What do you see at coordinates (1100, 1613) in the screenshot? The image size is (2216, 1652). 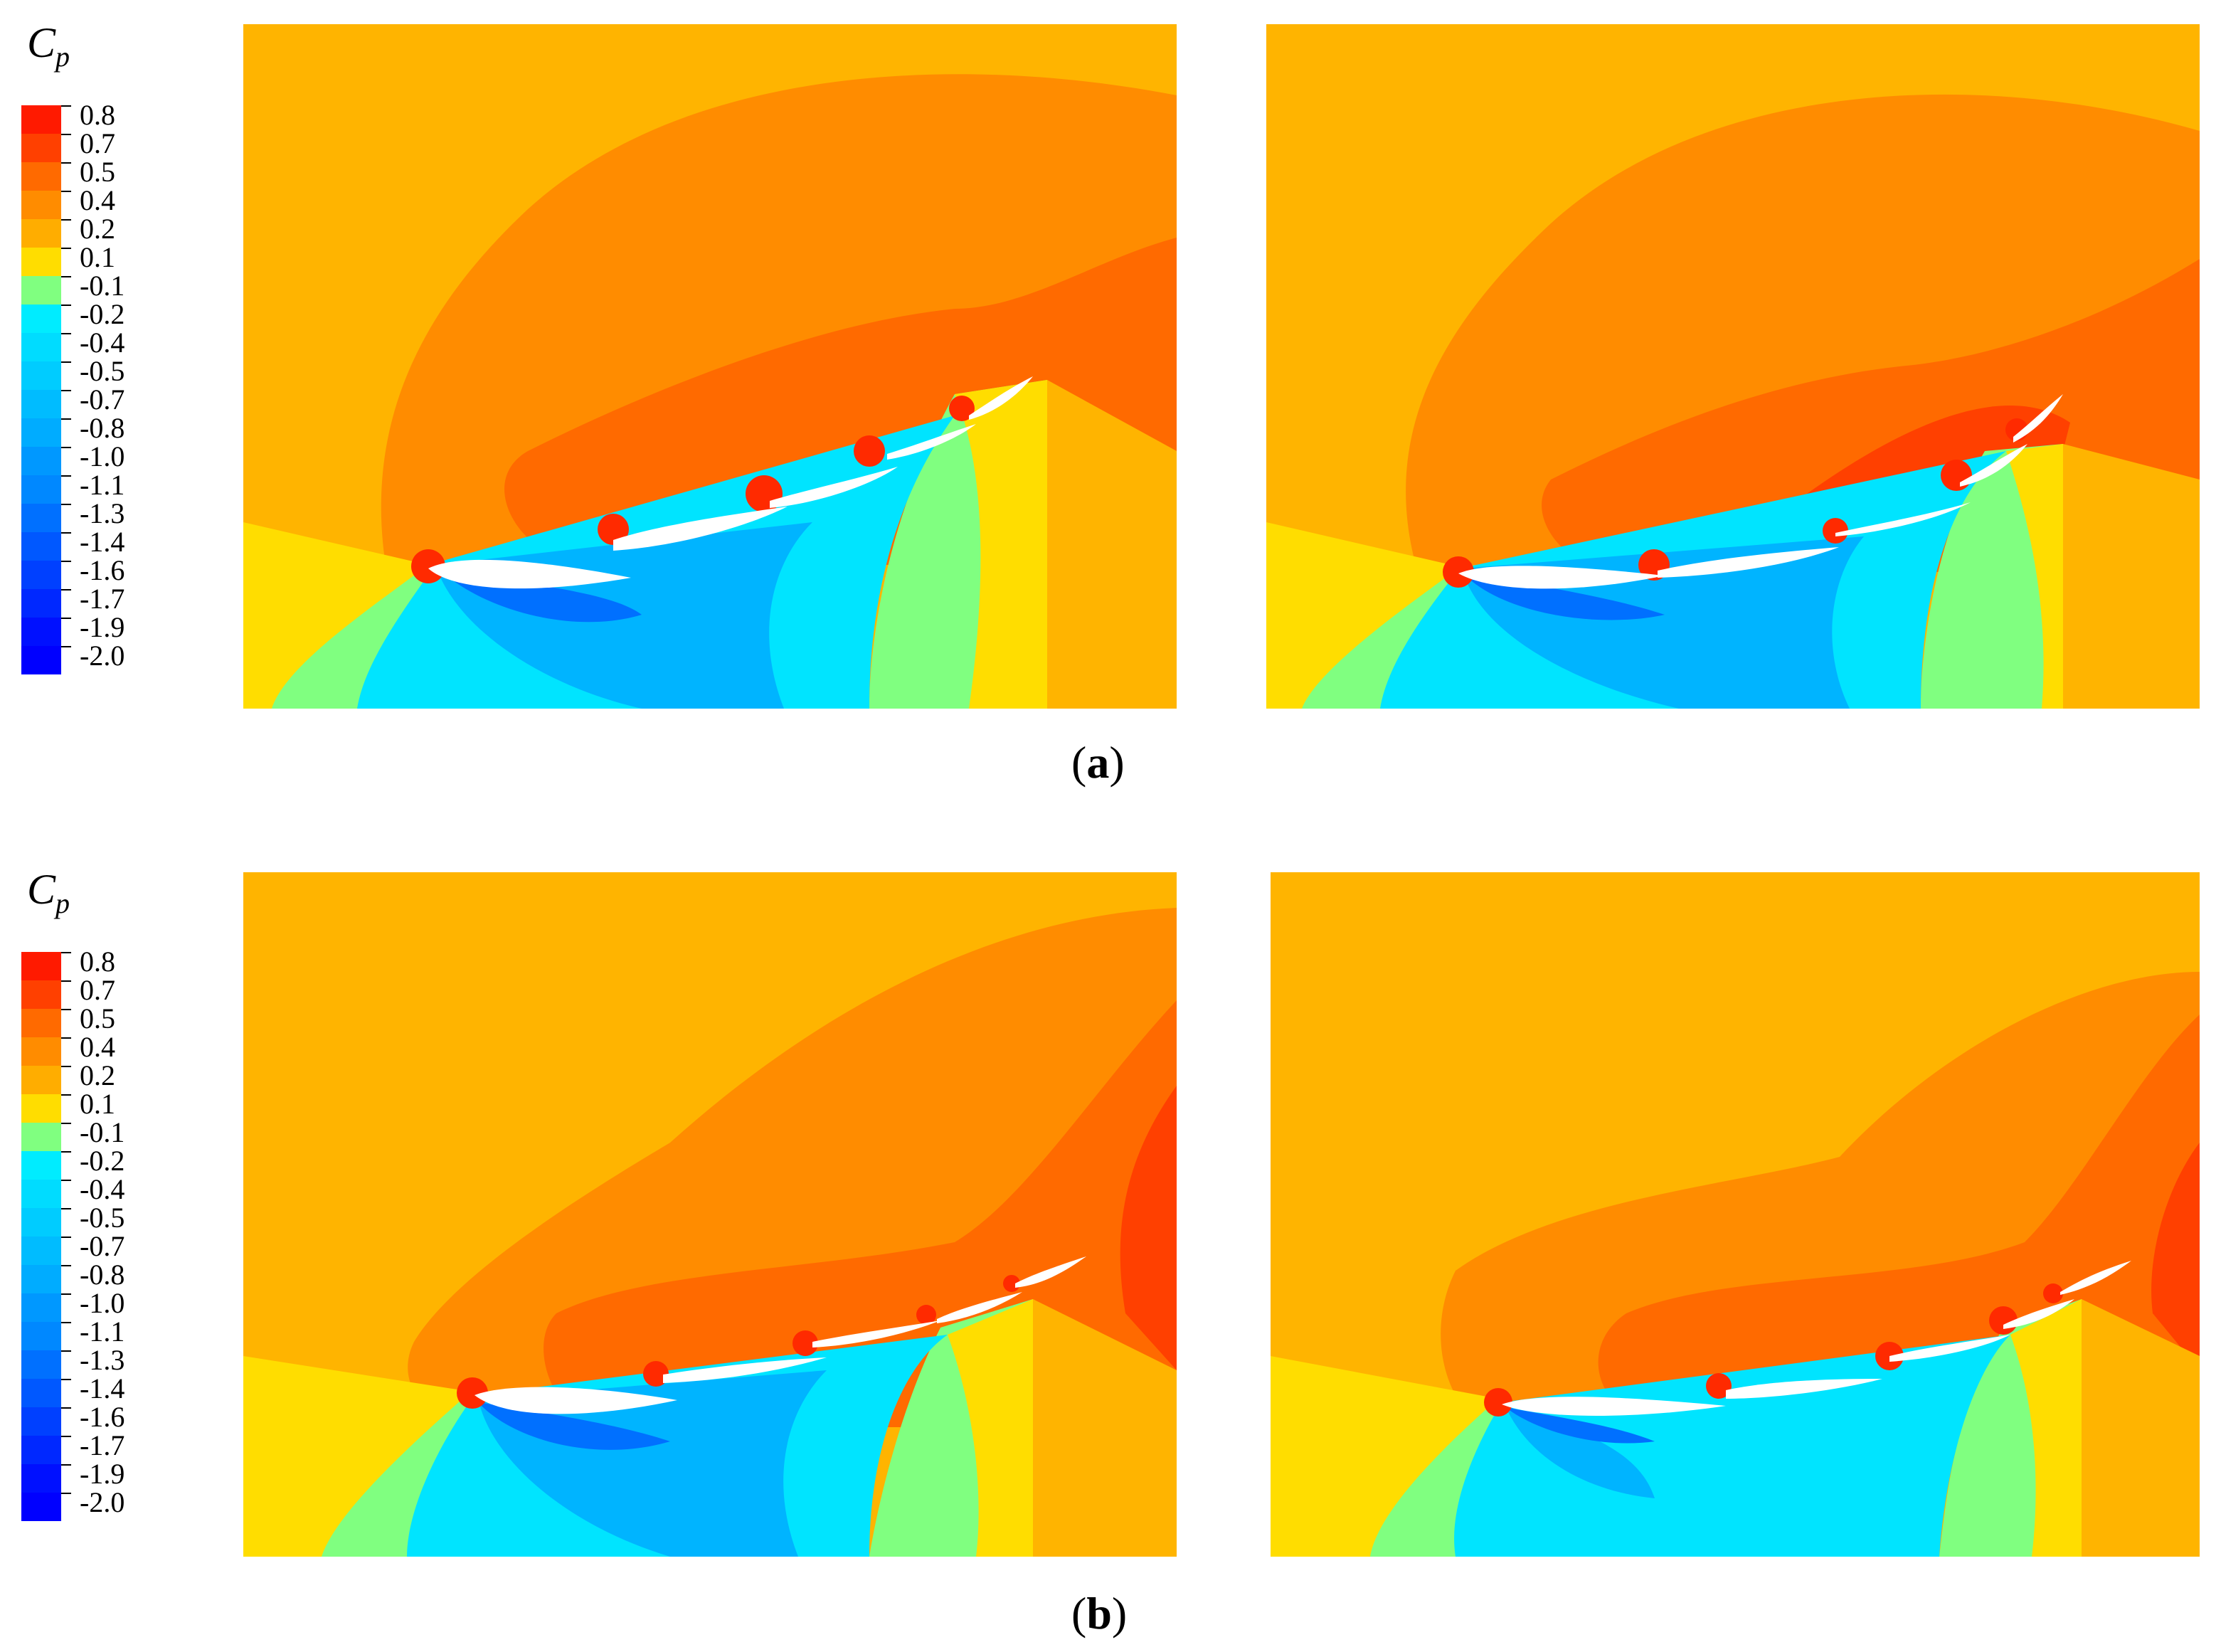 I see `caption-b: (b)` at bounding box center [1100, 1613].